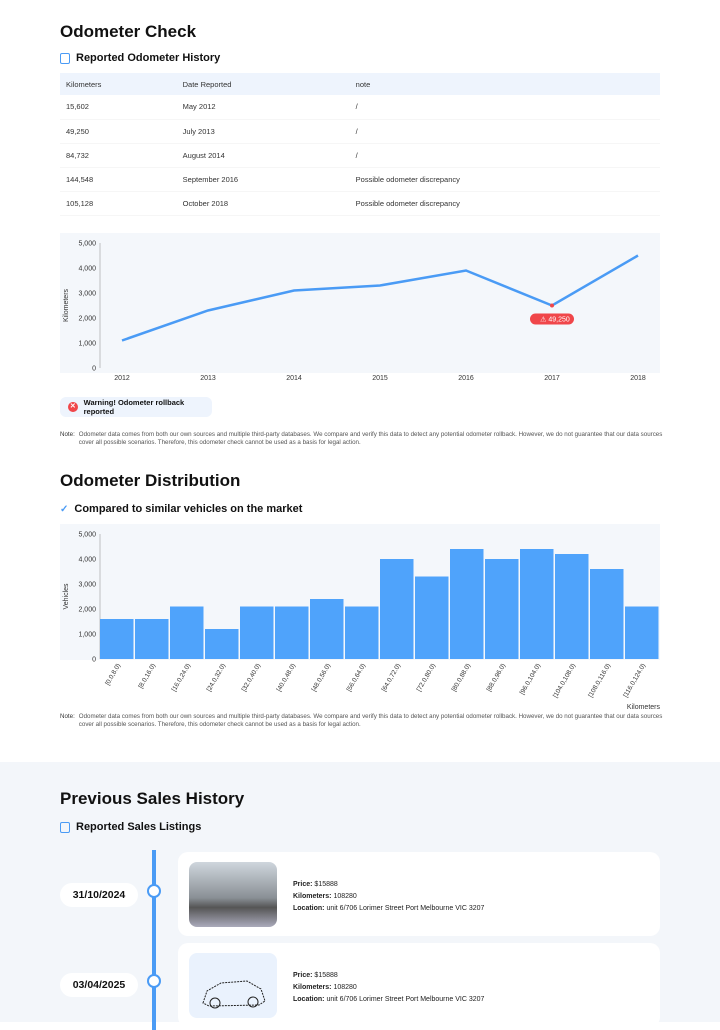  Describe the element at coordinates (64, 509) in the screenshot. I see `trend-icon: ✓` at that location.